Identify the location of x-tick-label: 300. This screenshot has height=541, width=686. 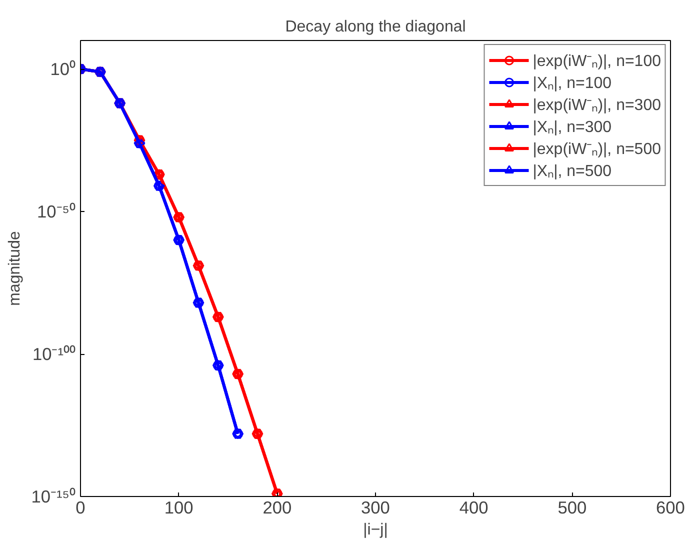
(375, 508).